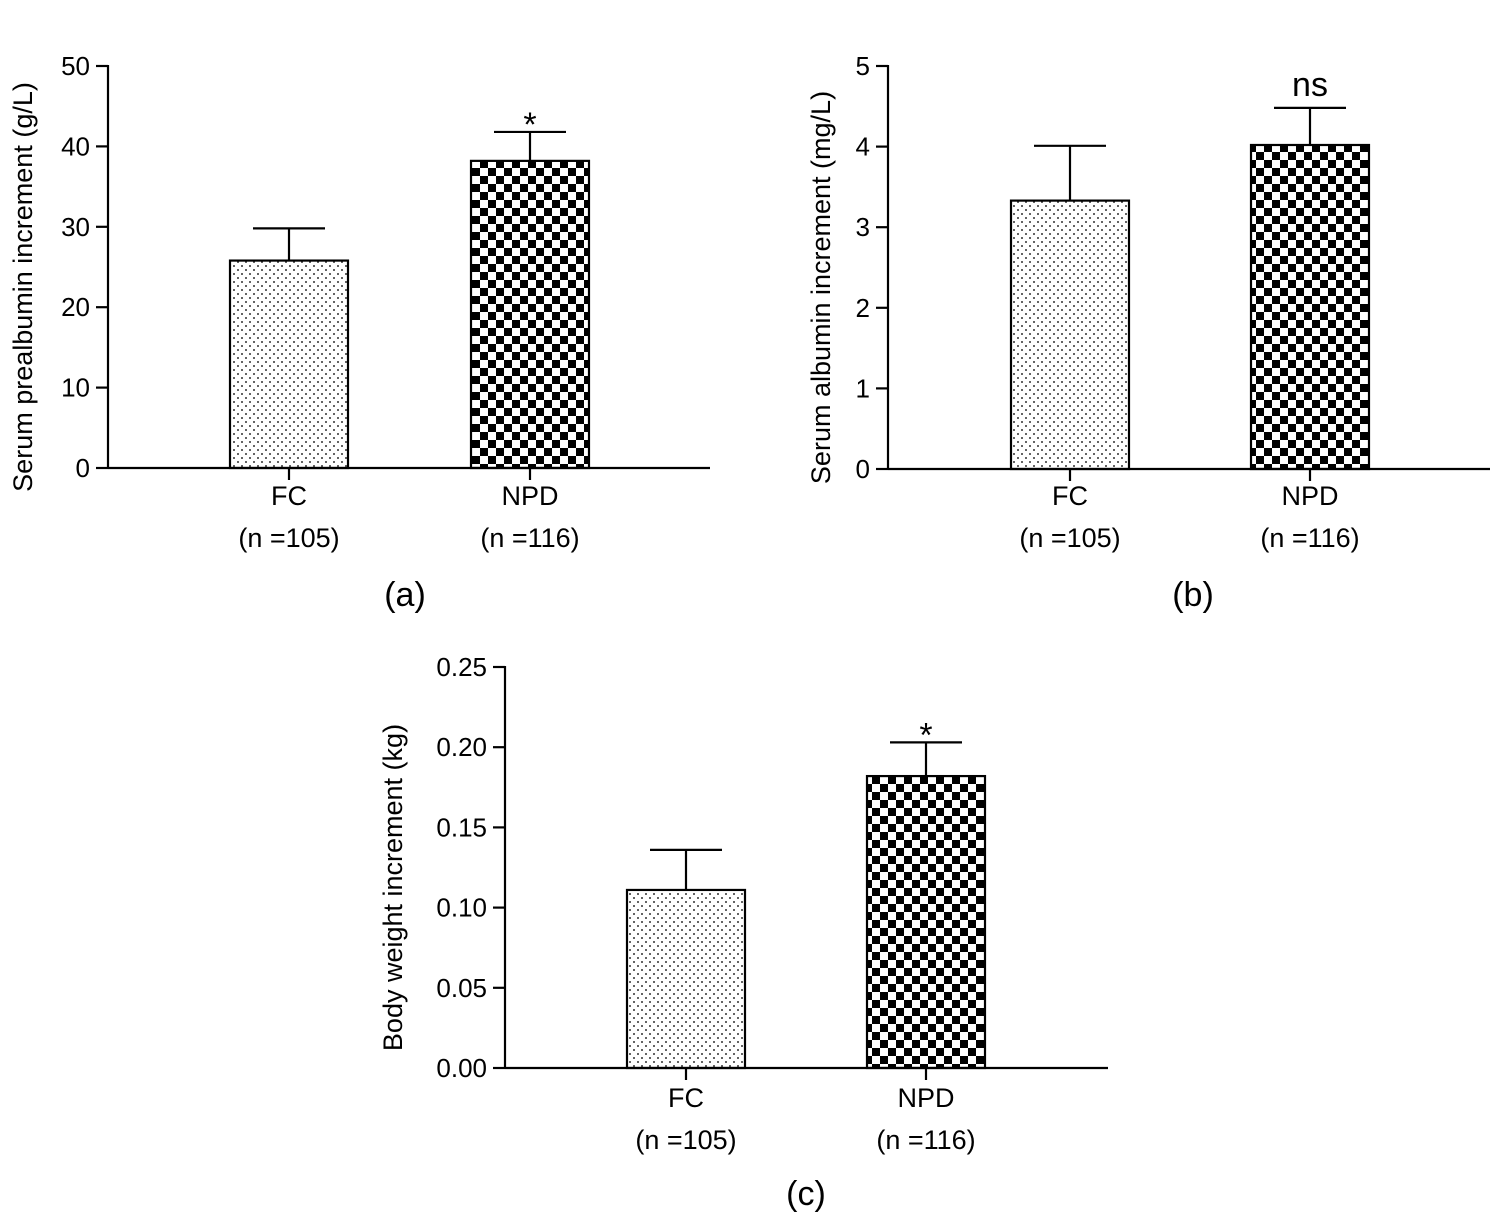  What do you see at coordinates (23, 287) in the screenshot?
I see `y-axis-title: Serum prealbumin increment (g/L)` at bounding box center [23, 287].